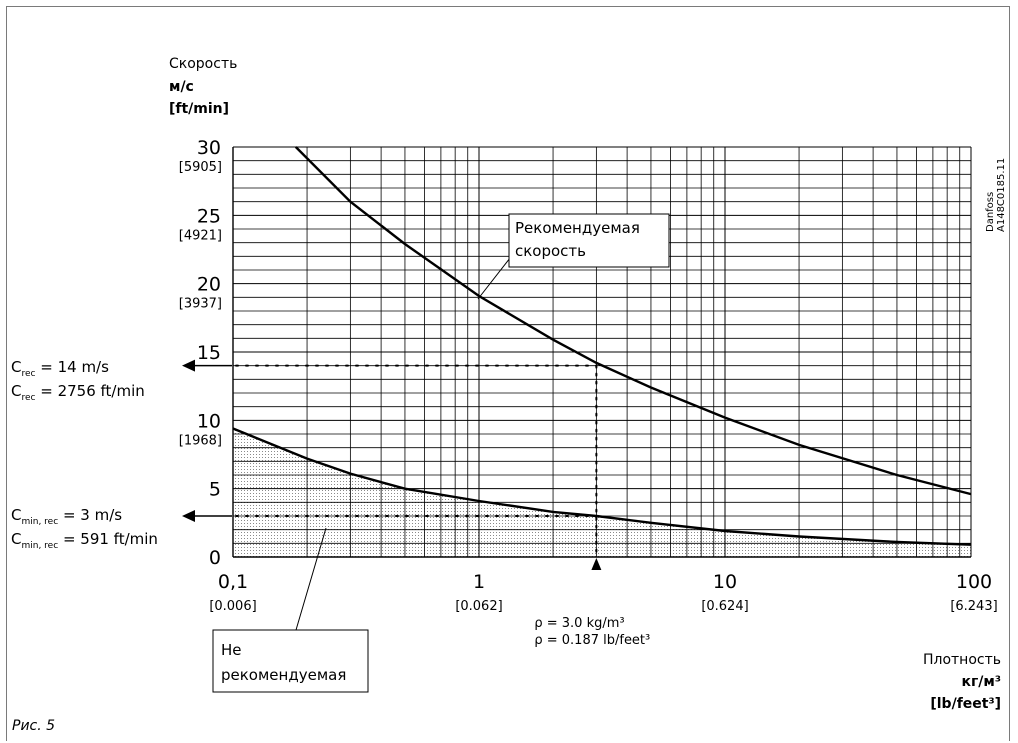 The height and width of the screenshot is (743, 1018). I want to click on figure-caption: Рис. 5, so click(33, 726).